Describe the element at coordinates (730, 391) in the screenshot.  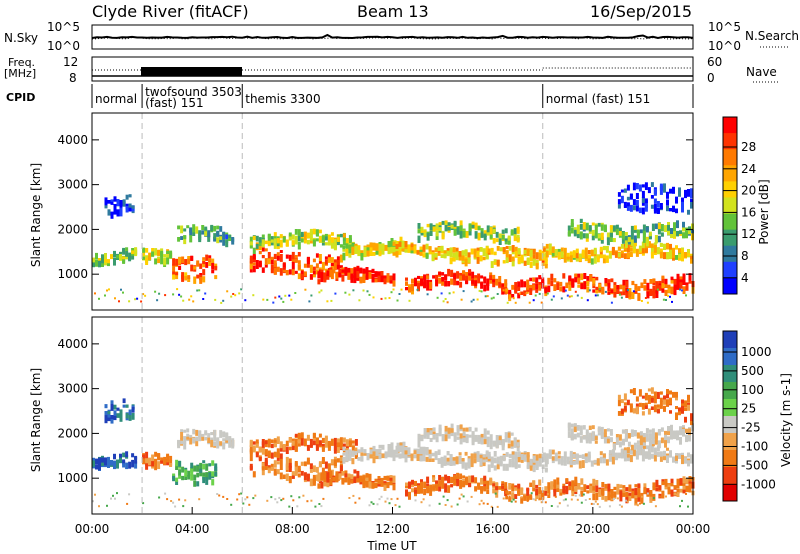
I see `velocity-colorbar-swatch` at that location.